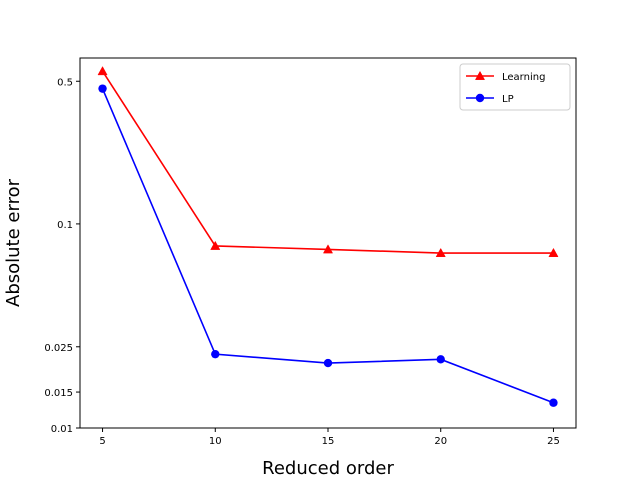 The width and height of the screenshot is (640, 480). Describe the element at coordinates (328, 468) in the screenshot. I see `x-axis-label: Reduced order` at that location.